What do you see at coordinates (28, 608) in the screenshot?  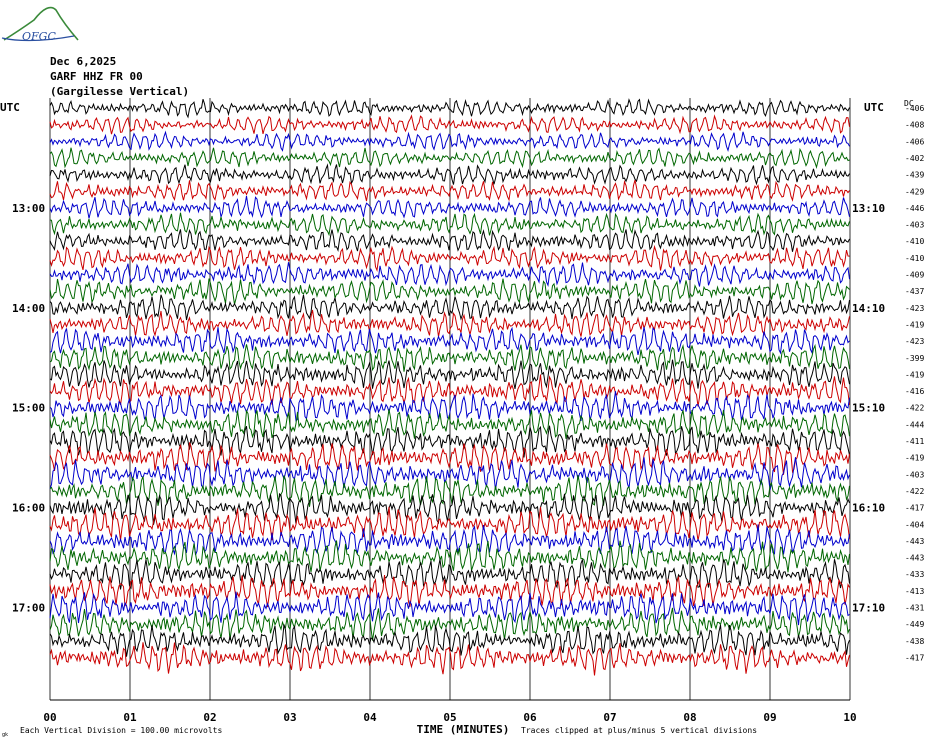 I see `hour-label-left: 17:00` at bounding box center [28, 608].